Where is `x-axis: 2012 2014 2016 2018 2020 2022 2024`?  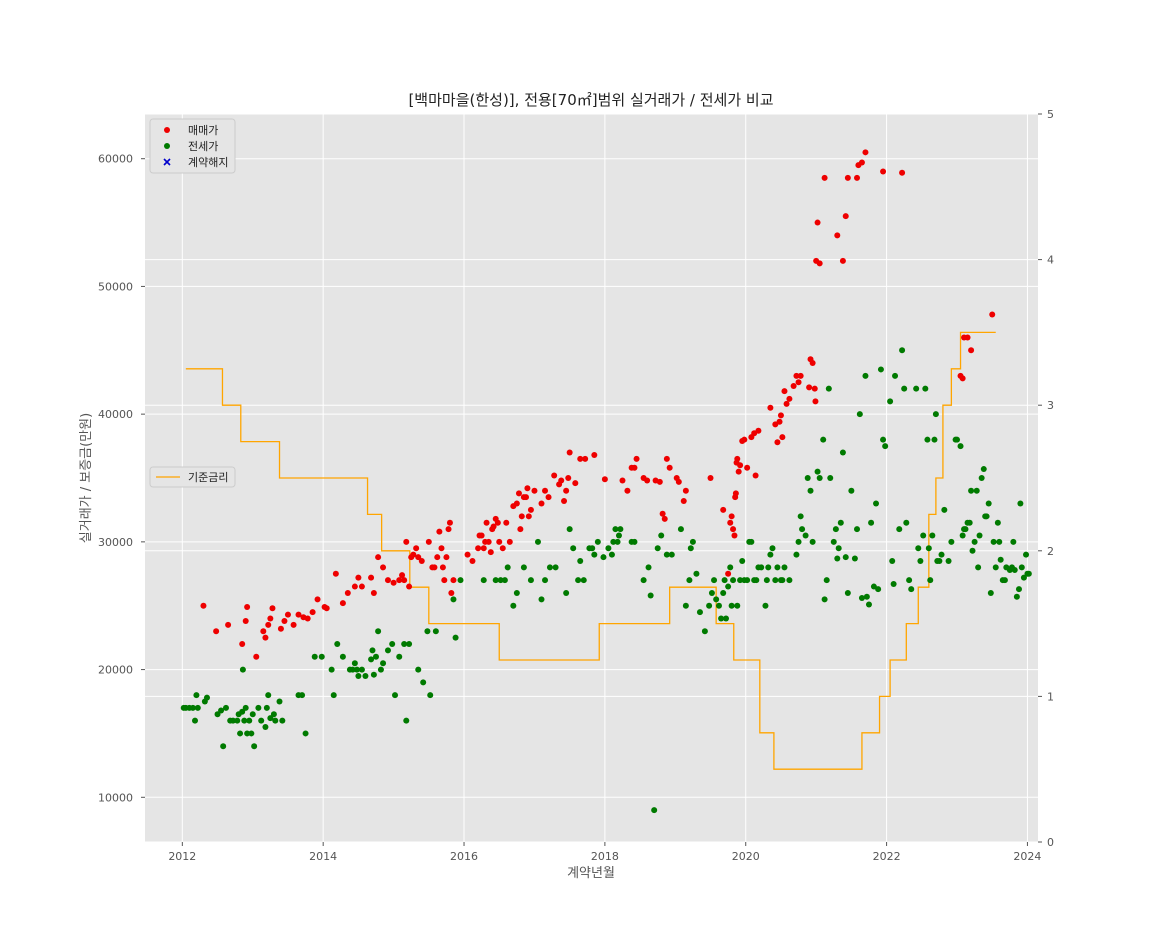 x-axis: 2012 2014 2016 2018 2020 2022 2024 is located at coordinates (604, 852).